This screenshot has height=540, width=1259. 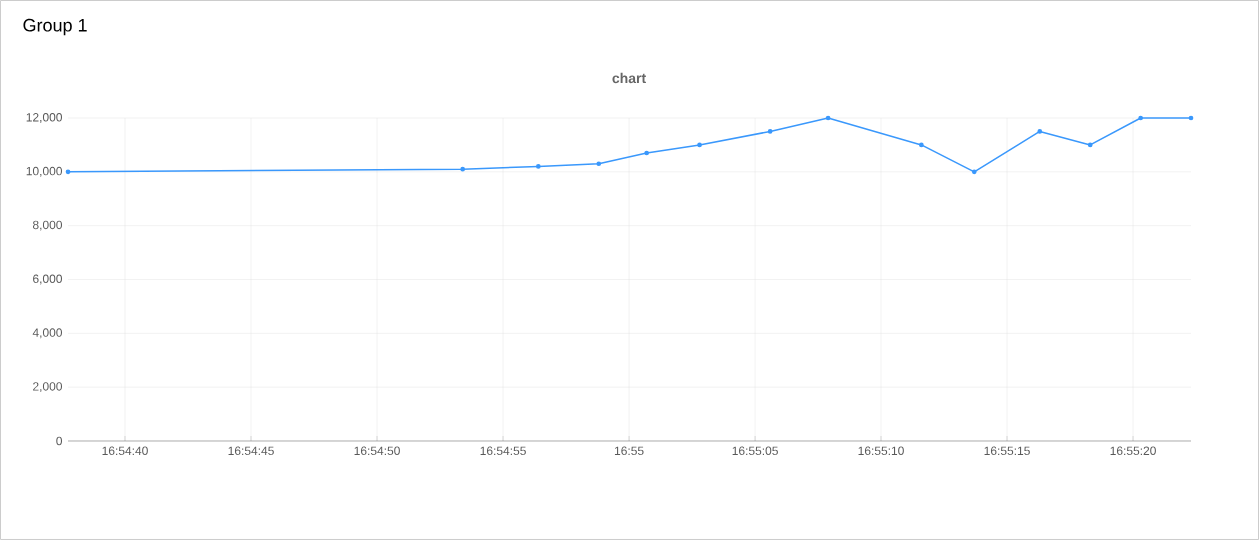 What do you see at coordinates (48, 279) in the screenshot?
I see `y-tick-label: 6,000` at bounding box center [48, 279].